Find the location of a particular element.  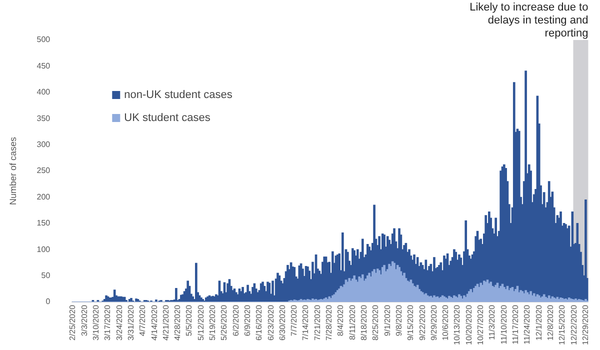

y-tick-label: 50 is located at coordinates (46, 275).